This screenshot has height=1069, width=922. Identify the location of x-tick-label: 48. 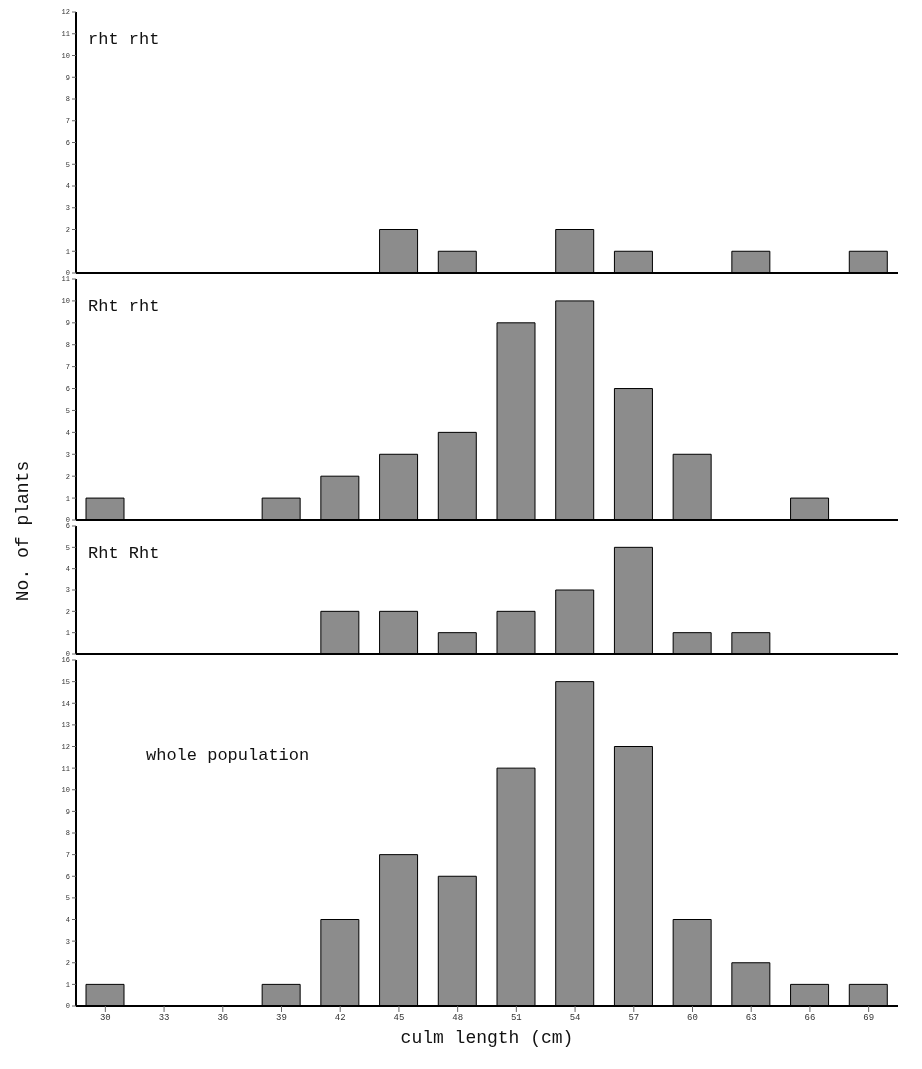
(458, 1018).